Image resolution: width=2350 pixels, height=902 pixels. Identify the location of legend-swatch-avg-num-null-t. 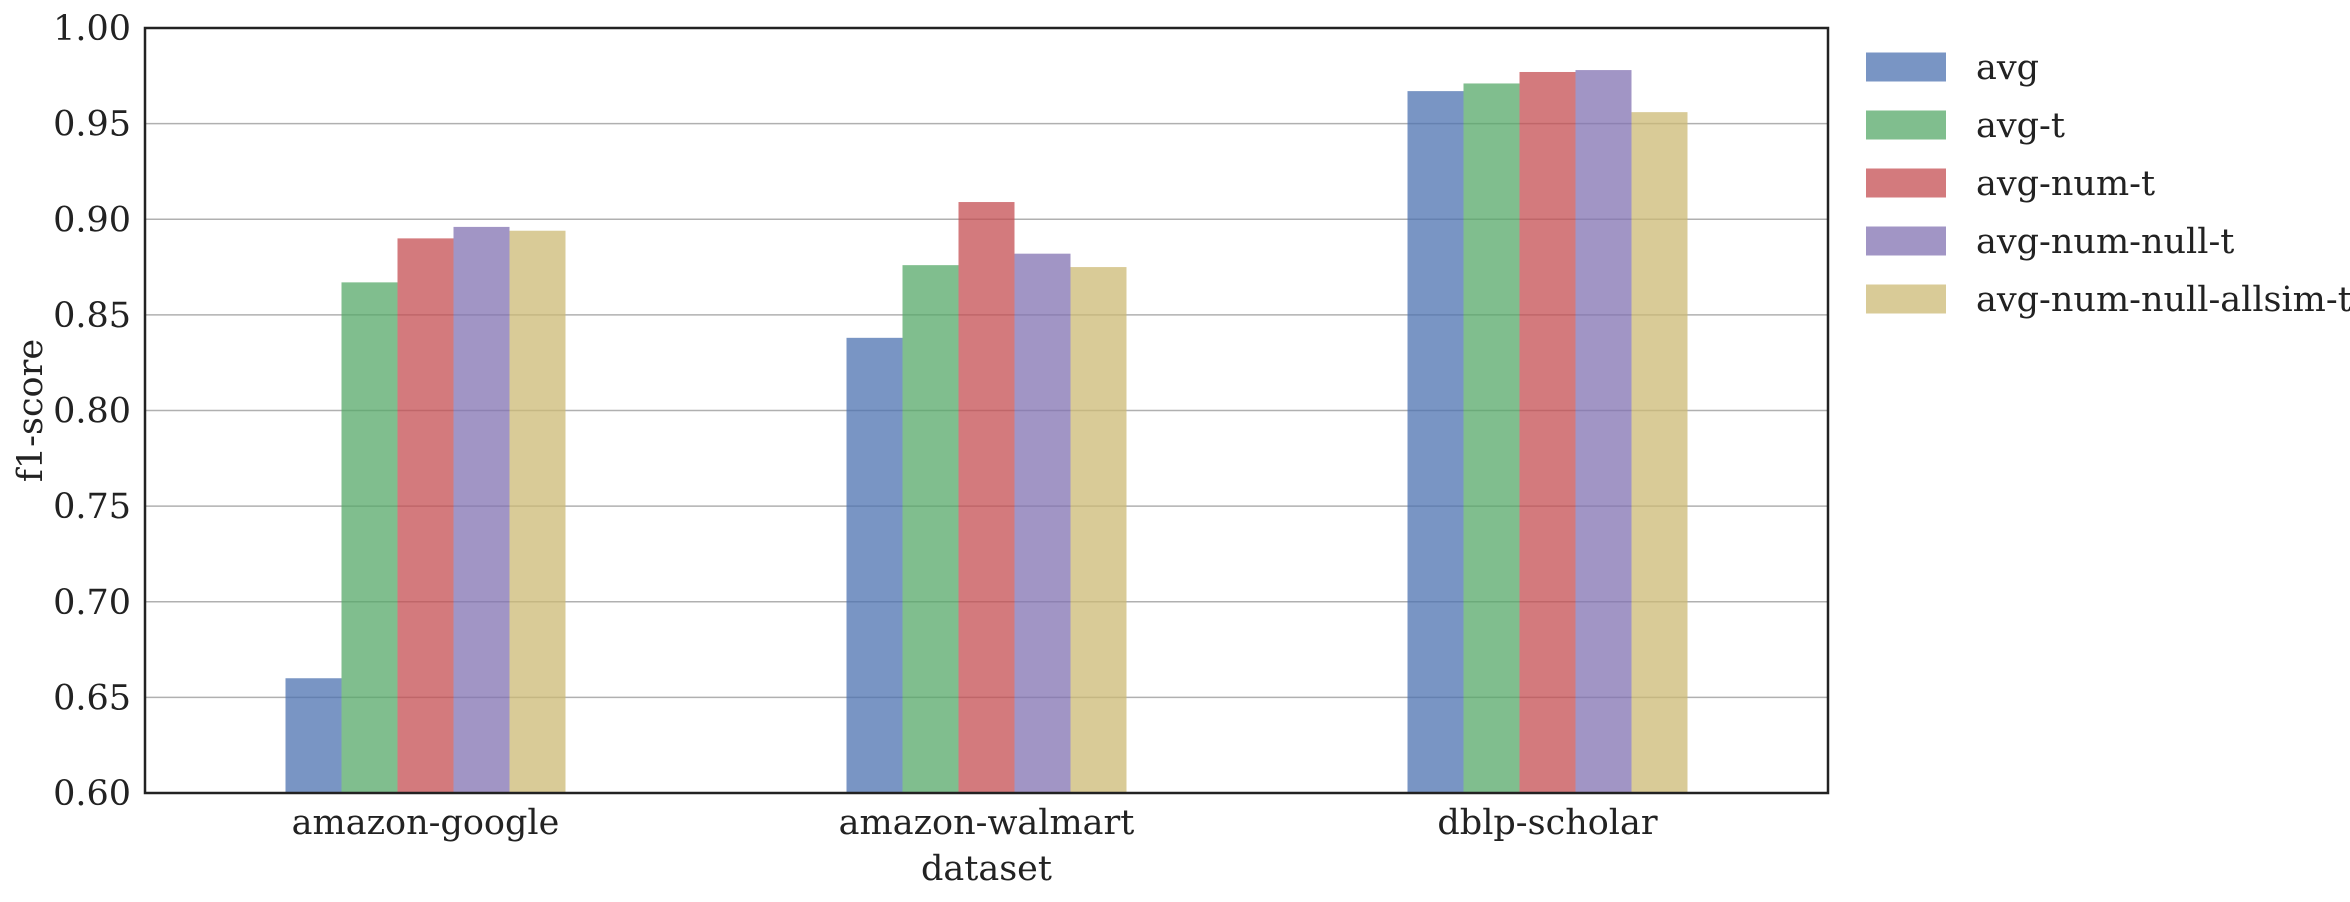
(1906, 241).